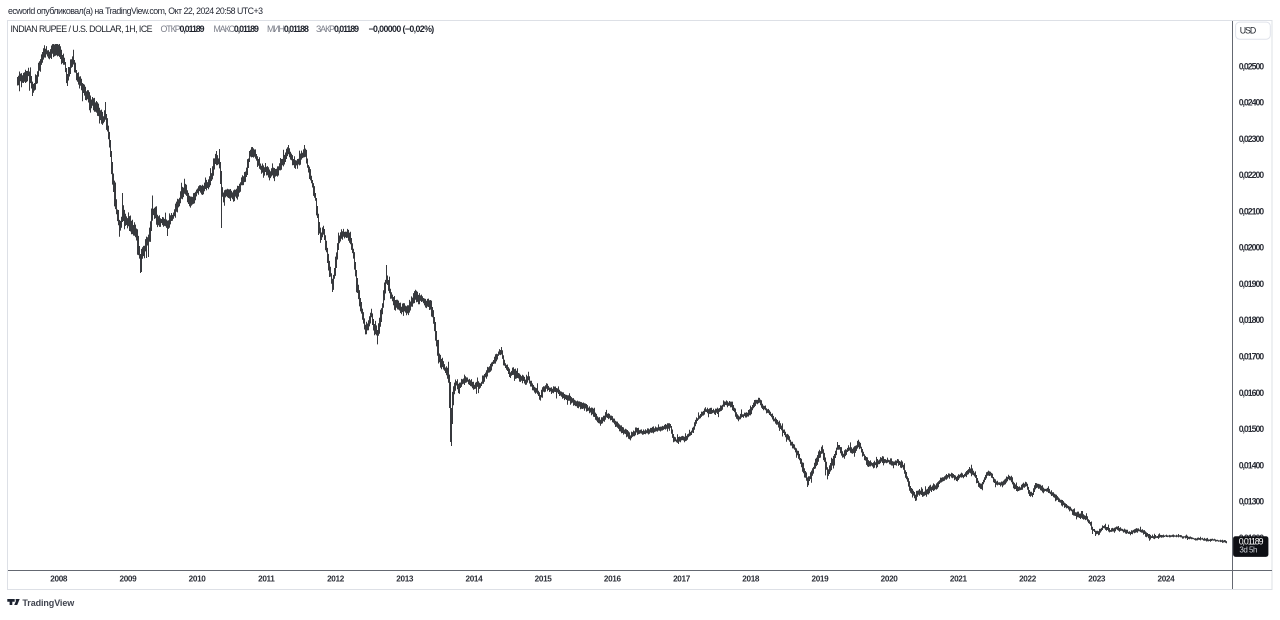 The width and height of the screenshot is (1280, 620). Describe the element at coordinates (48, 603) in the screenshot. I see `svg-text: TradingView` at that location.